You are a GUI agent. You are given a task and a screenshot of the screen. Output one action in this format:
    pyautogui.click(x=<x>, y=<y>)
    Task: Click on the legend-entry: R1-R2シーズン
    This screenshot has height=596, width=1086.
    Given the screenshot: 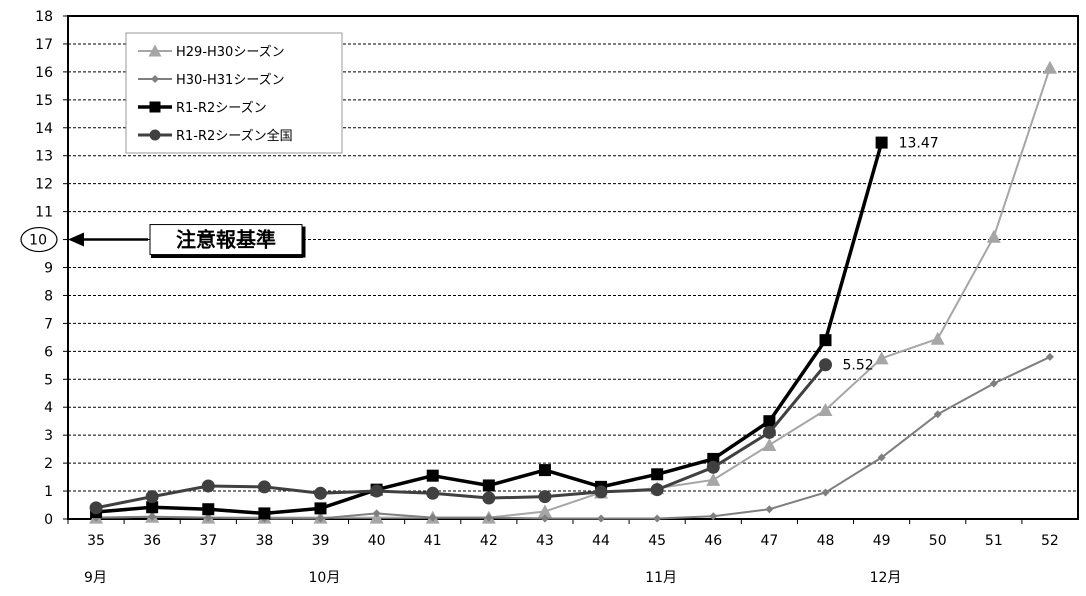 What is the action you would take?
    pyautogui.click(x=202, y=108)
    